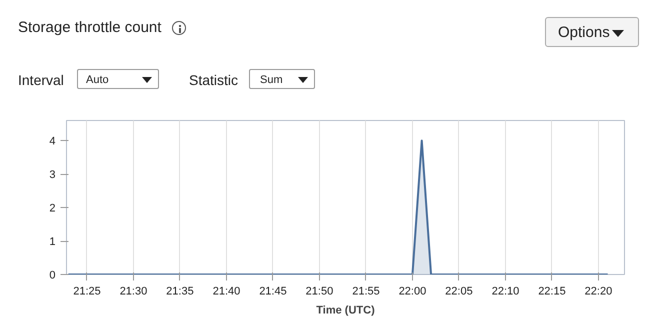 The width and height of the screenshot is (651, 317). I want to click on y-tick-label: 4, so click(52, 142).